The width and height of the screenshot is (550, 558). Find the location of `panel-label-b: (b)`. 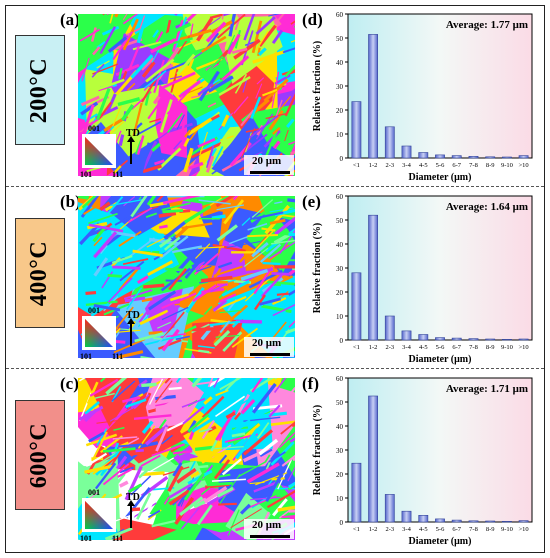

panel-label-b: (b) is located at coordinates (70, 201).